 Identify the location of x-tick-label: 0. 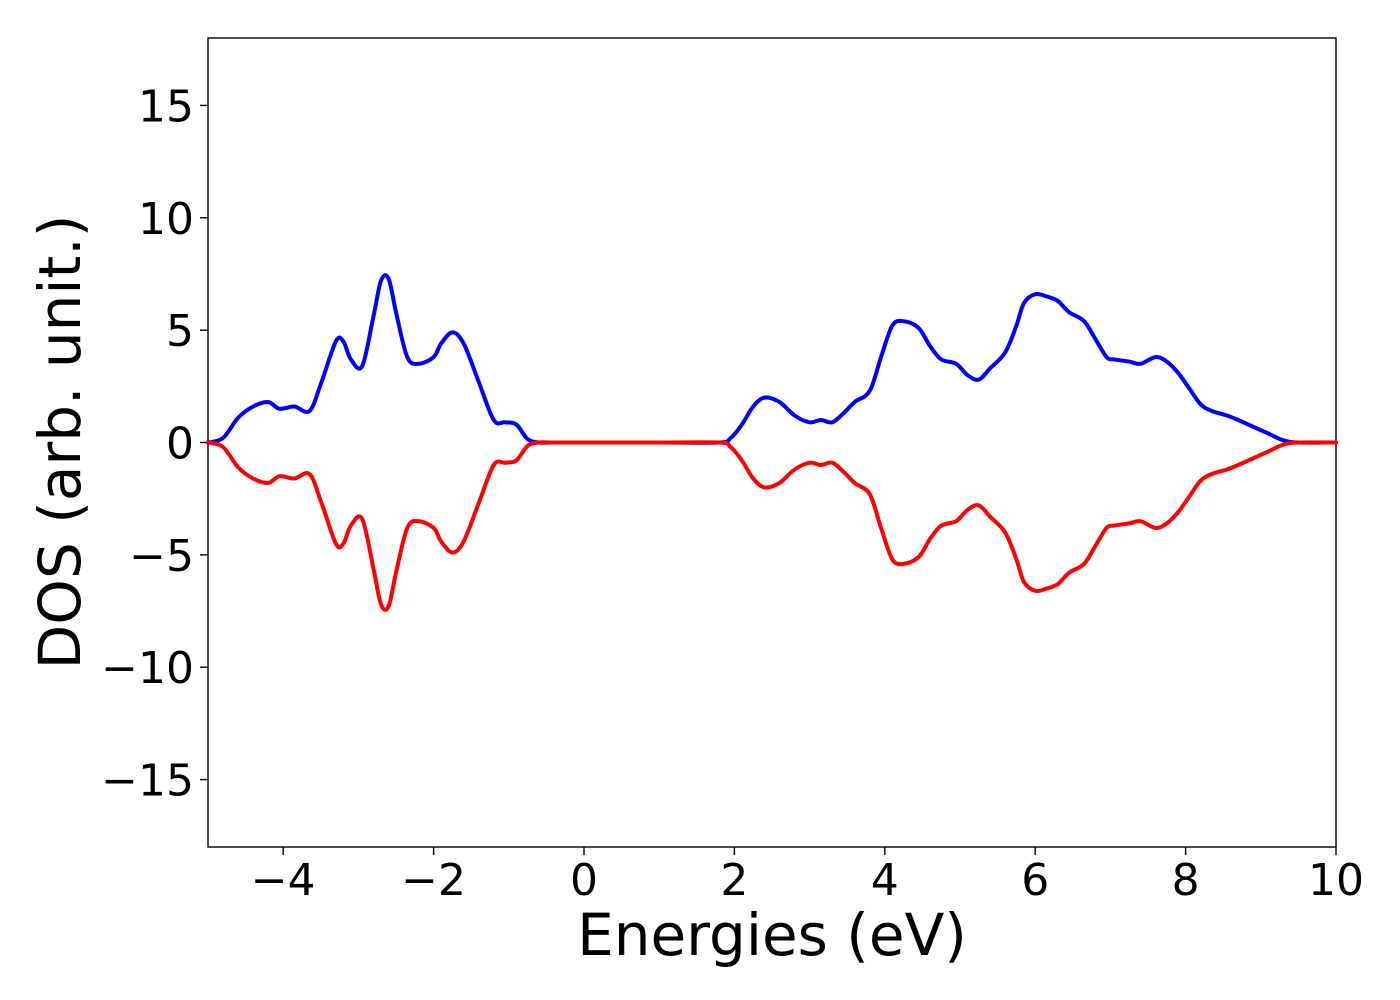
(584, 880).